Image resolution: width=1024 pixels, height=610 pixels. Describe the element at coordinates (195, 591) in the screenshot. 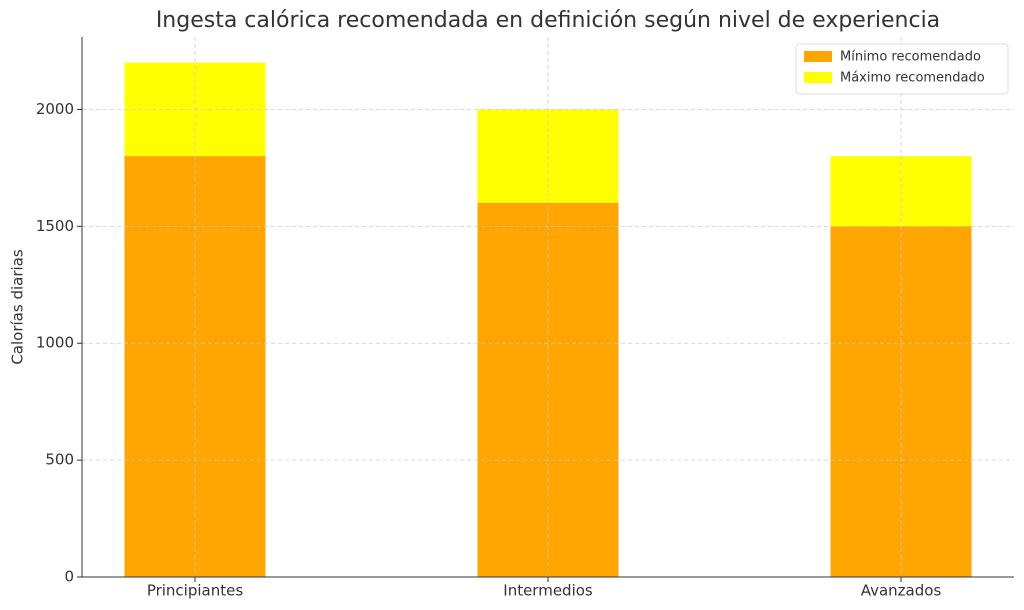

I see `x-tick-label: Principiantes` at that location.